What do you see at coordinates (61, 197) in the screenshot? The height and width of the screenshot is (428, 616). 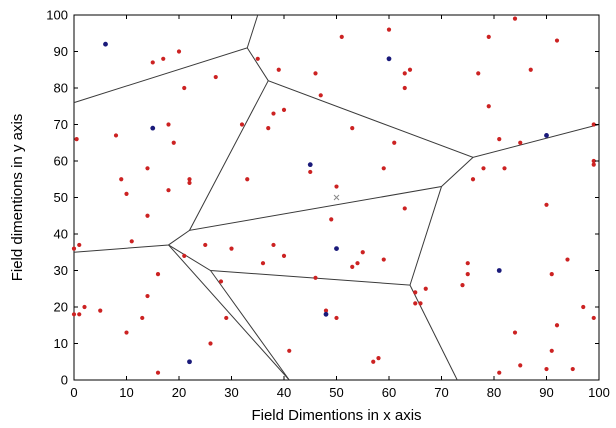 I see `y-tick-label: 50` at bounding box center [61, 197].